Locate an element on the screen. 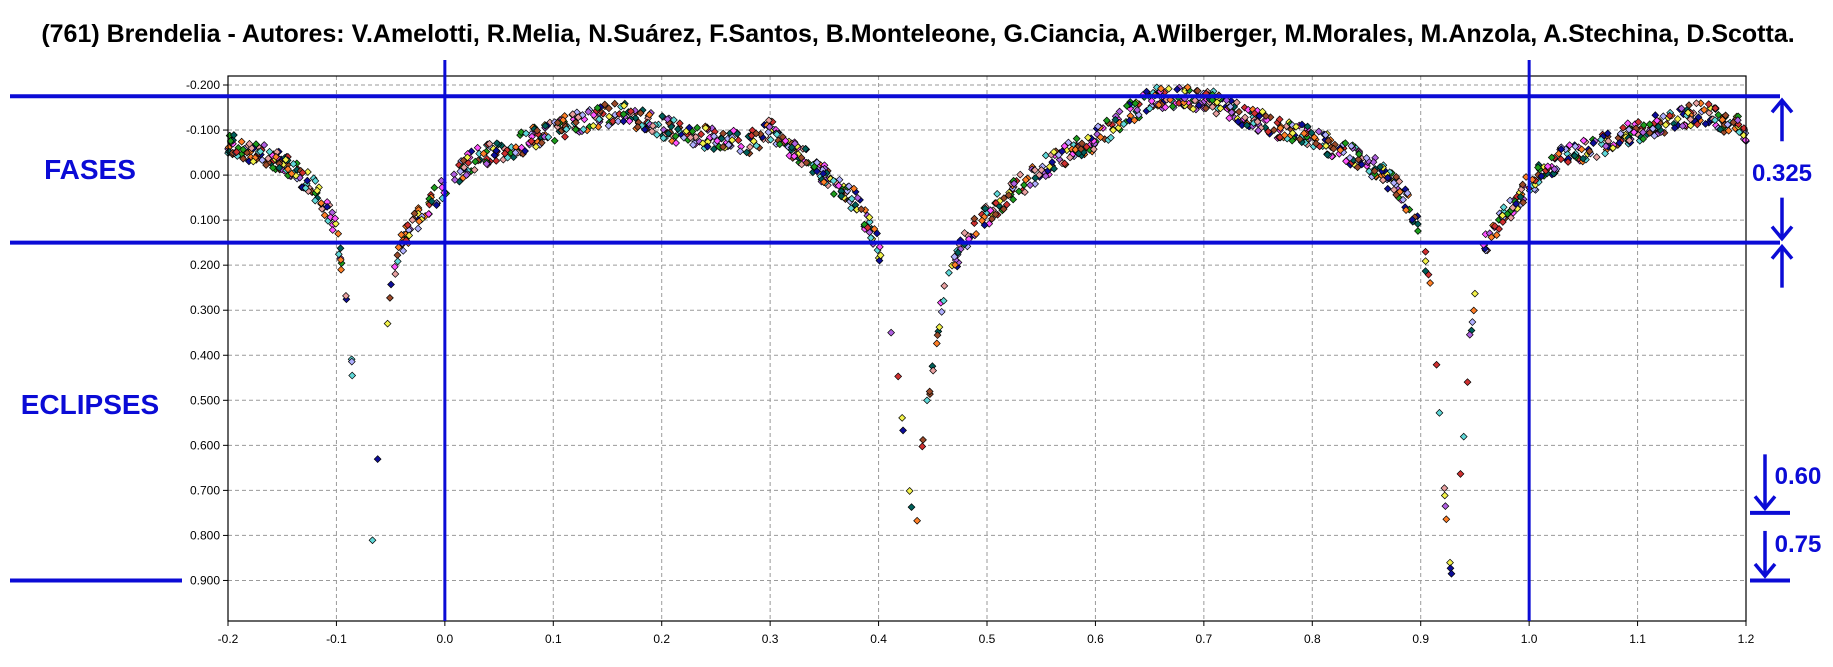  x-tick-label: 0.6 is located at coordinates (1095, 639).